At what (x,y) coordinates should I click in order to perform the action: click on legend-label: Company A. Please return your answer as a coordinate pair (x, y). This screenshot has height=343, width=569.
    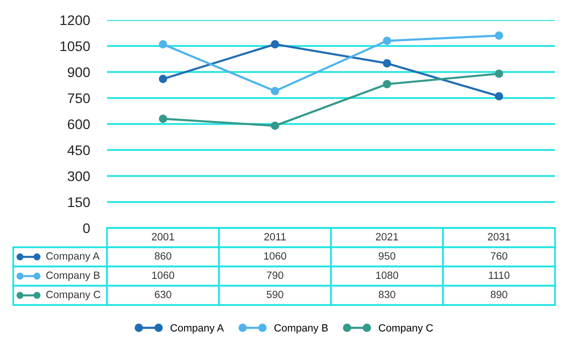
    Looking at the image, I should click on (73, 257).